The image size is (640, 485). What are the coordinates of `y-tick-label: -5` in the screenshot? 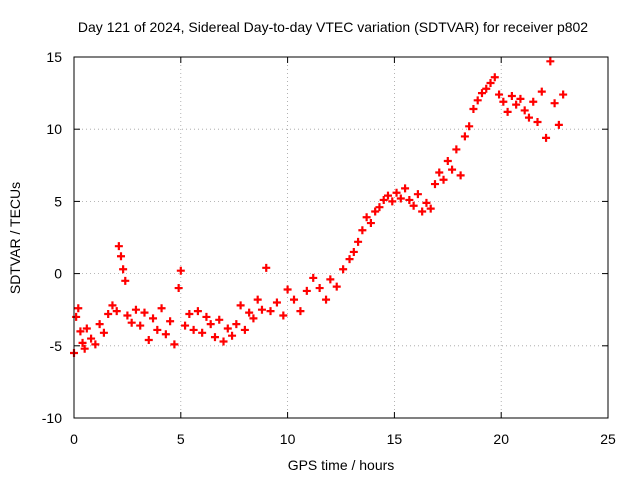 It's located at (56, 346).